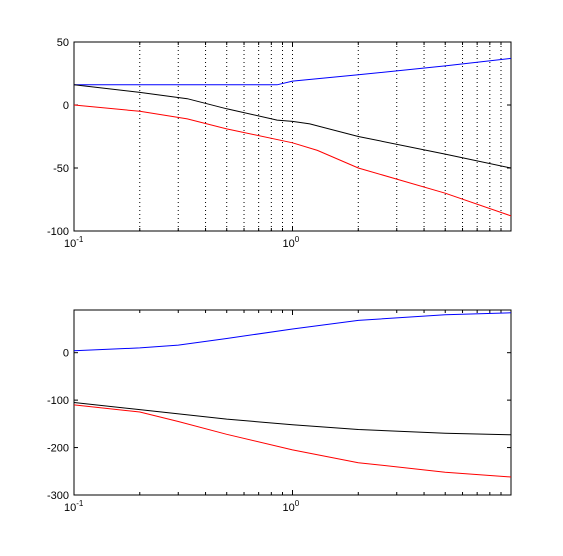 This screenshot has width=563, height=556. What do you see at coordinates (61, 169) in the screenshot?
I see `y-tick-label: -50` at bounding box center [61, 169].